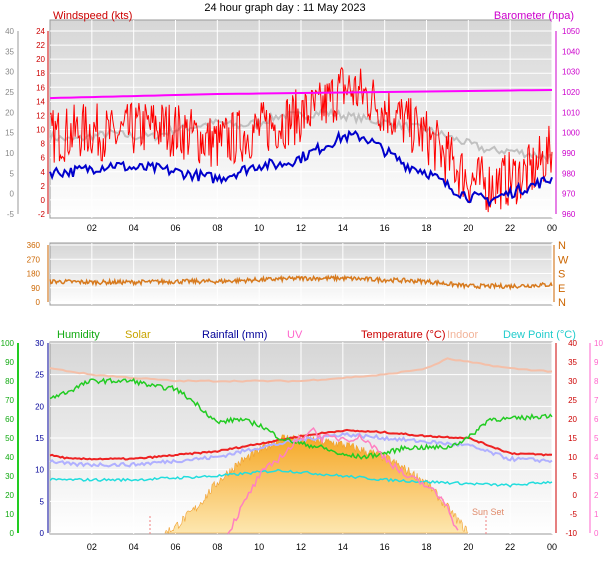 This screenshot has height=561, width=608. What do you see at coordinates (9, 514) in the screenshot?
I see `humidity-tick-label: 10` at bounding box center [9, 514].